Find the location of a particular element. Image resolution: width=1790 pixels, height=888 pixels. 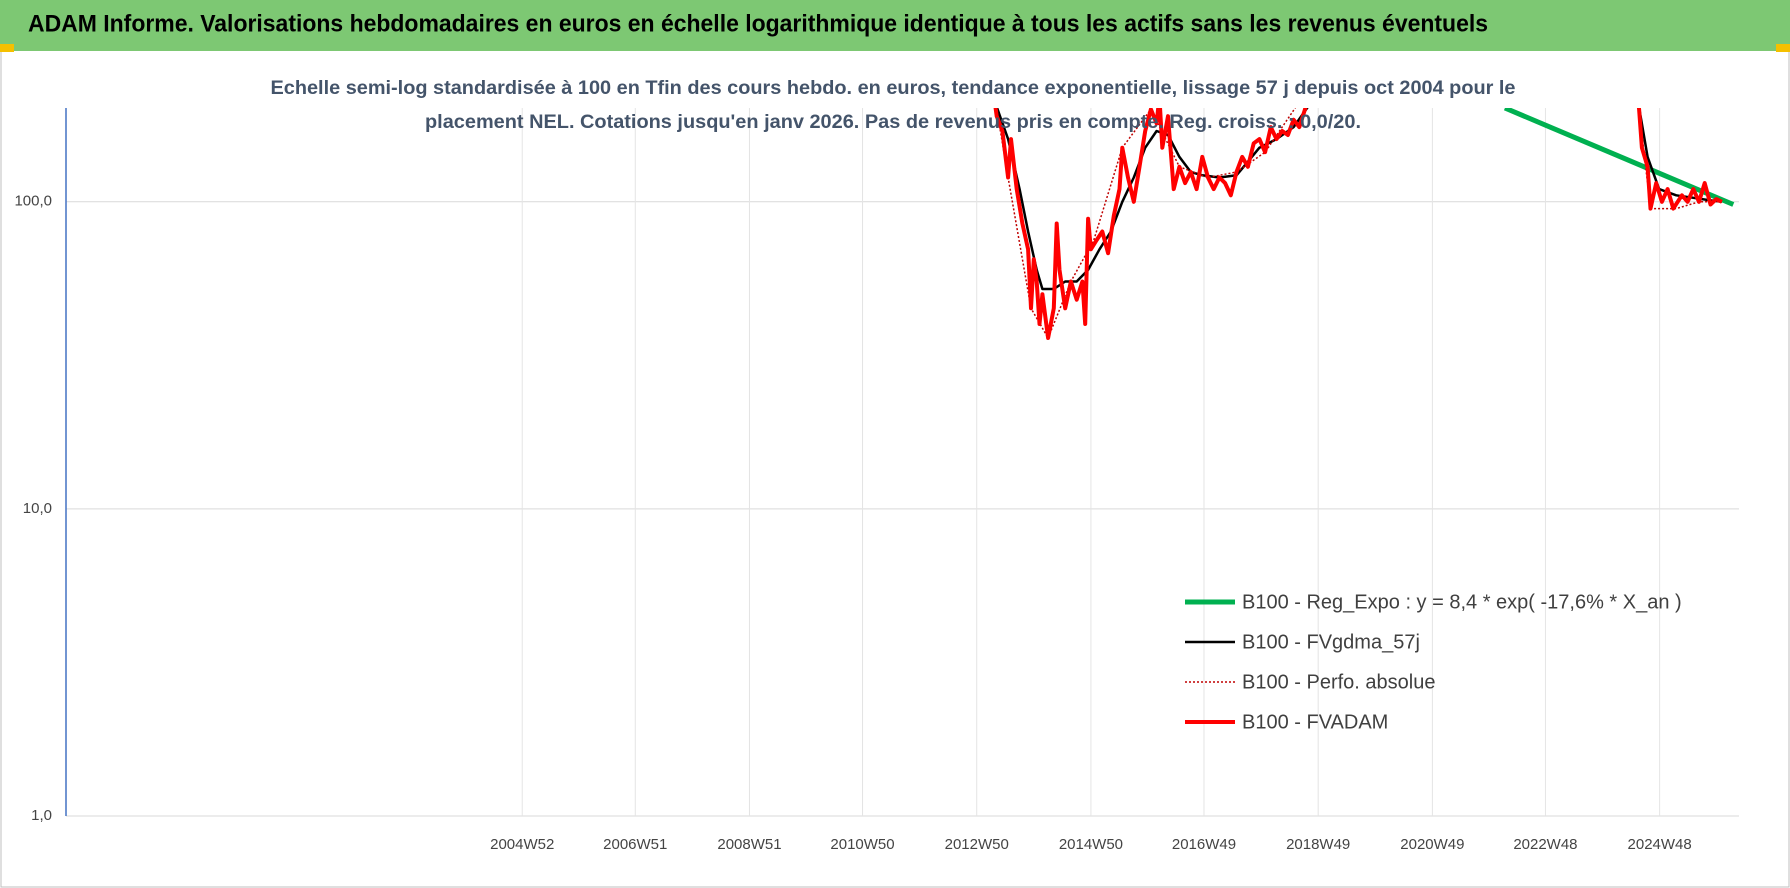

title-bar is located at coordinates (895, 25).